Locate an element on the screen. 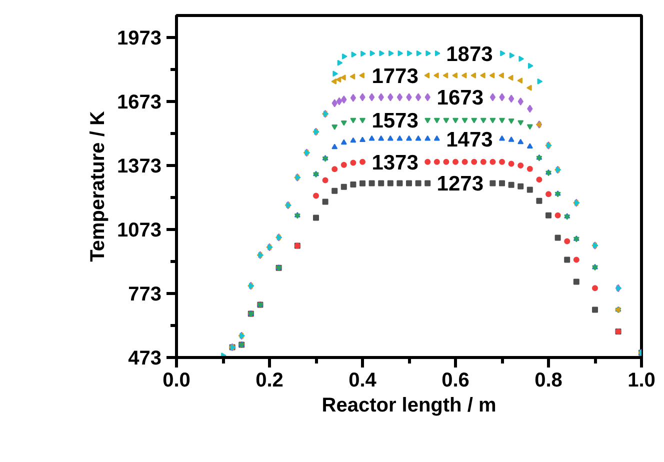  y-tick-label: 1673 is located at coordinates (139, 102).